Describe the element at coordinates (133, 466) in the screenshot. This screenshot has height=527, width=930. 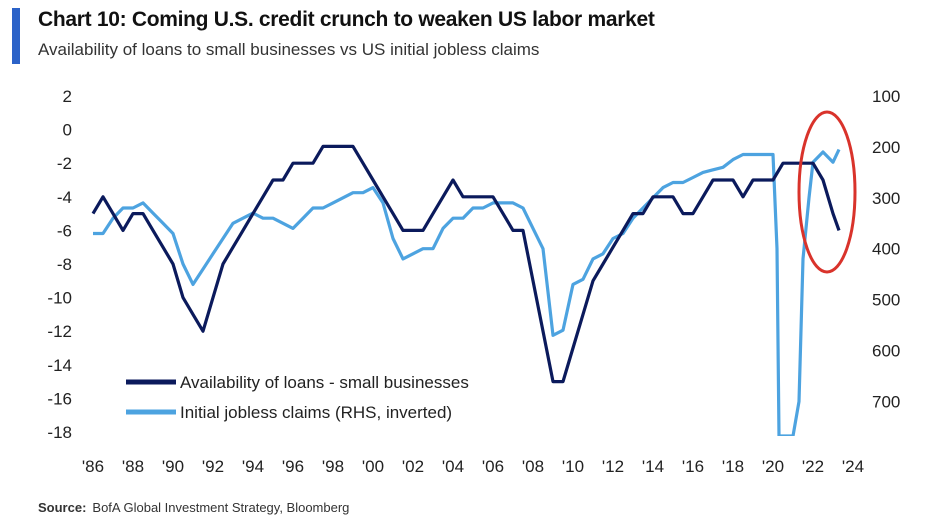
I see `x-tick-label: '88` at that location.